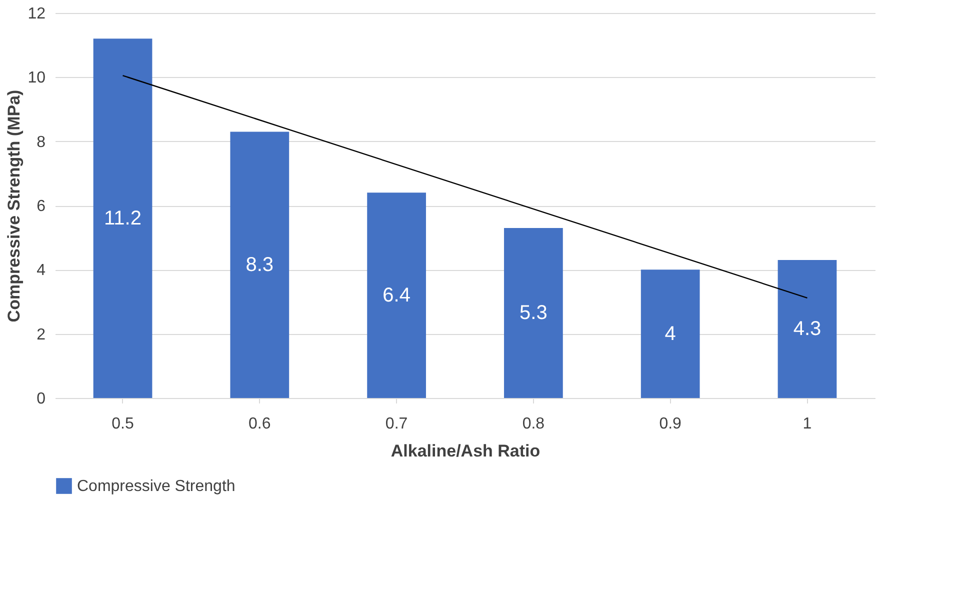 Image resolution: width=976 pixels, height=596 pixels. What do you see at coordinates (533, 424) in the screenshot?
I see `x-tick-label: 0.8` at bounding box center [533, 424].